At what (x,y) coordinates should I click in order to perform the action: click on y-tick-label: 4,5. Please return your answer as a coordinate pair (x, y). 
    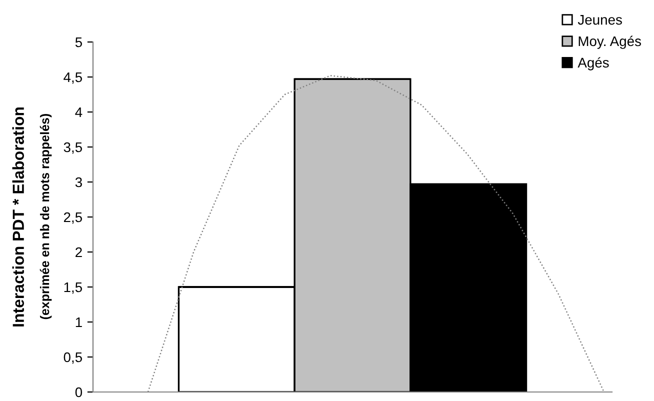
    Looking at the image, I should click on (73, 78).